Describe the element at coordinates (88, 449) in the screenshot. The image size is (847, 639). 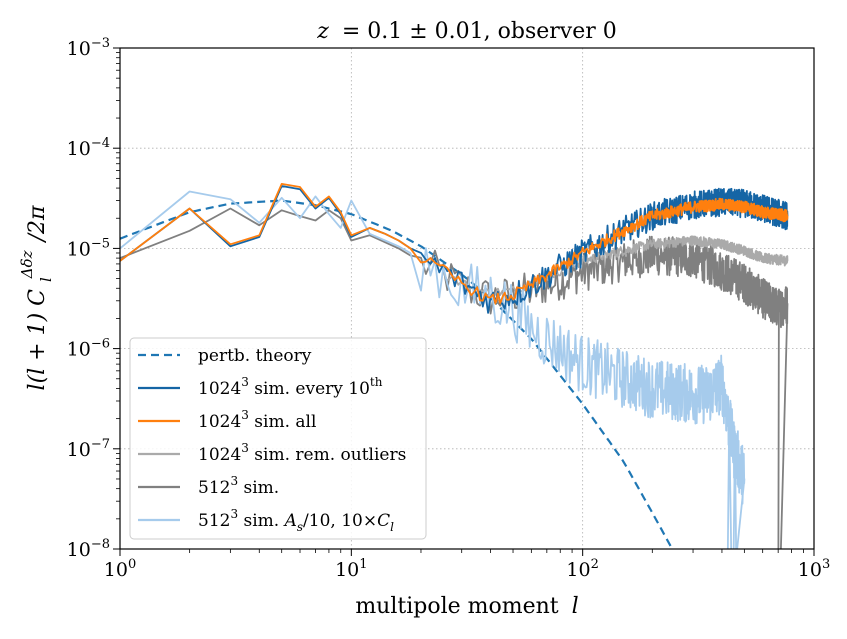
I see `y-tick-label: 10⁻⁷` at that location.